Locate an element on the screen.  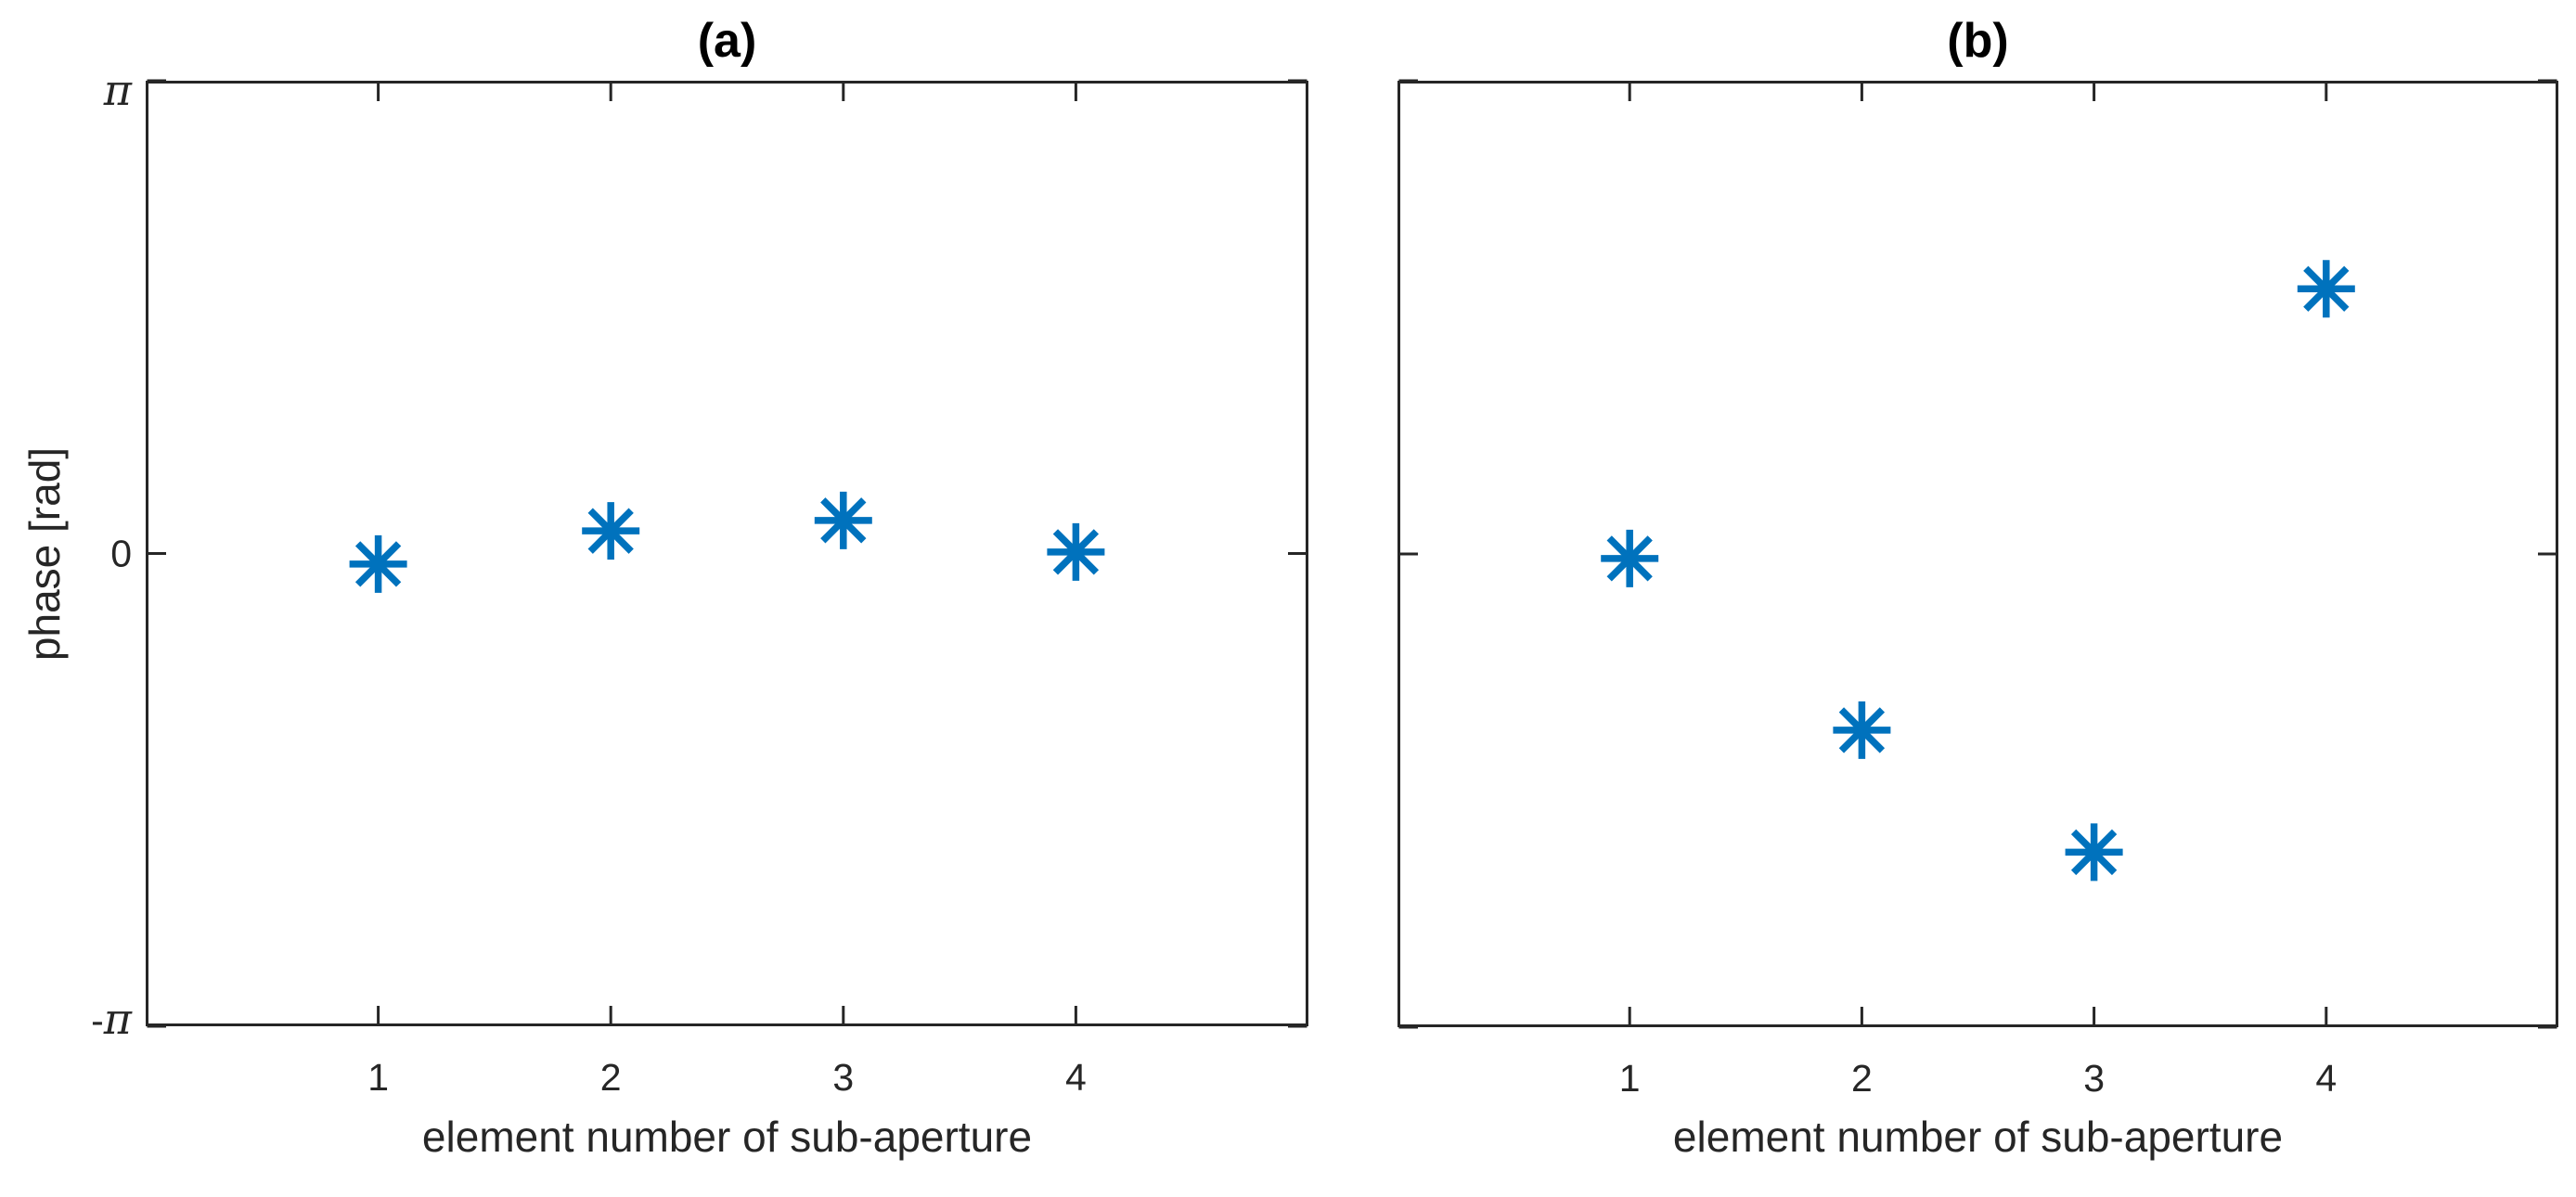
y-tick-label: -π is located at coordinates (111, 1019).